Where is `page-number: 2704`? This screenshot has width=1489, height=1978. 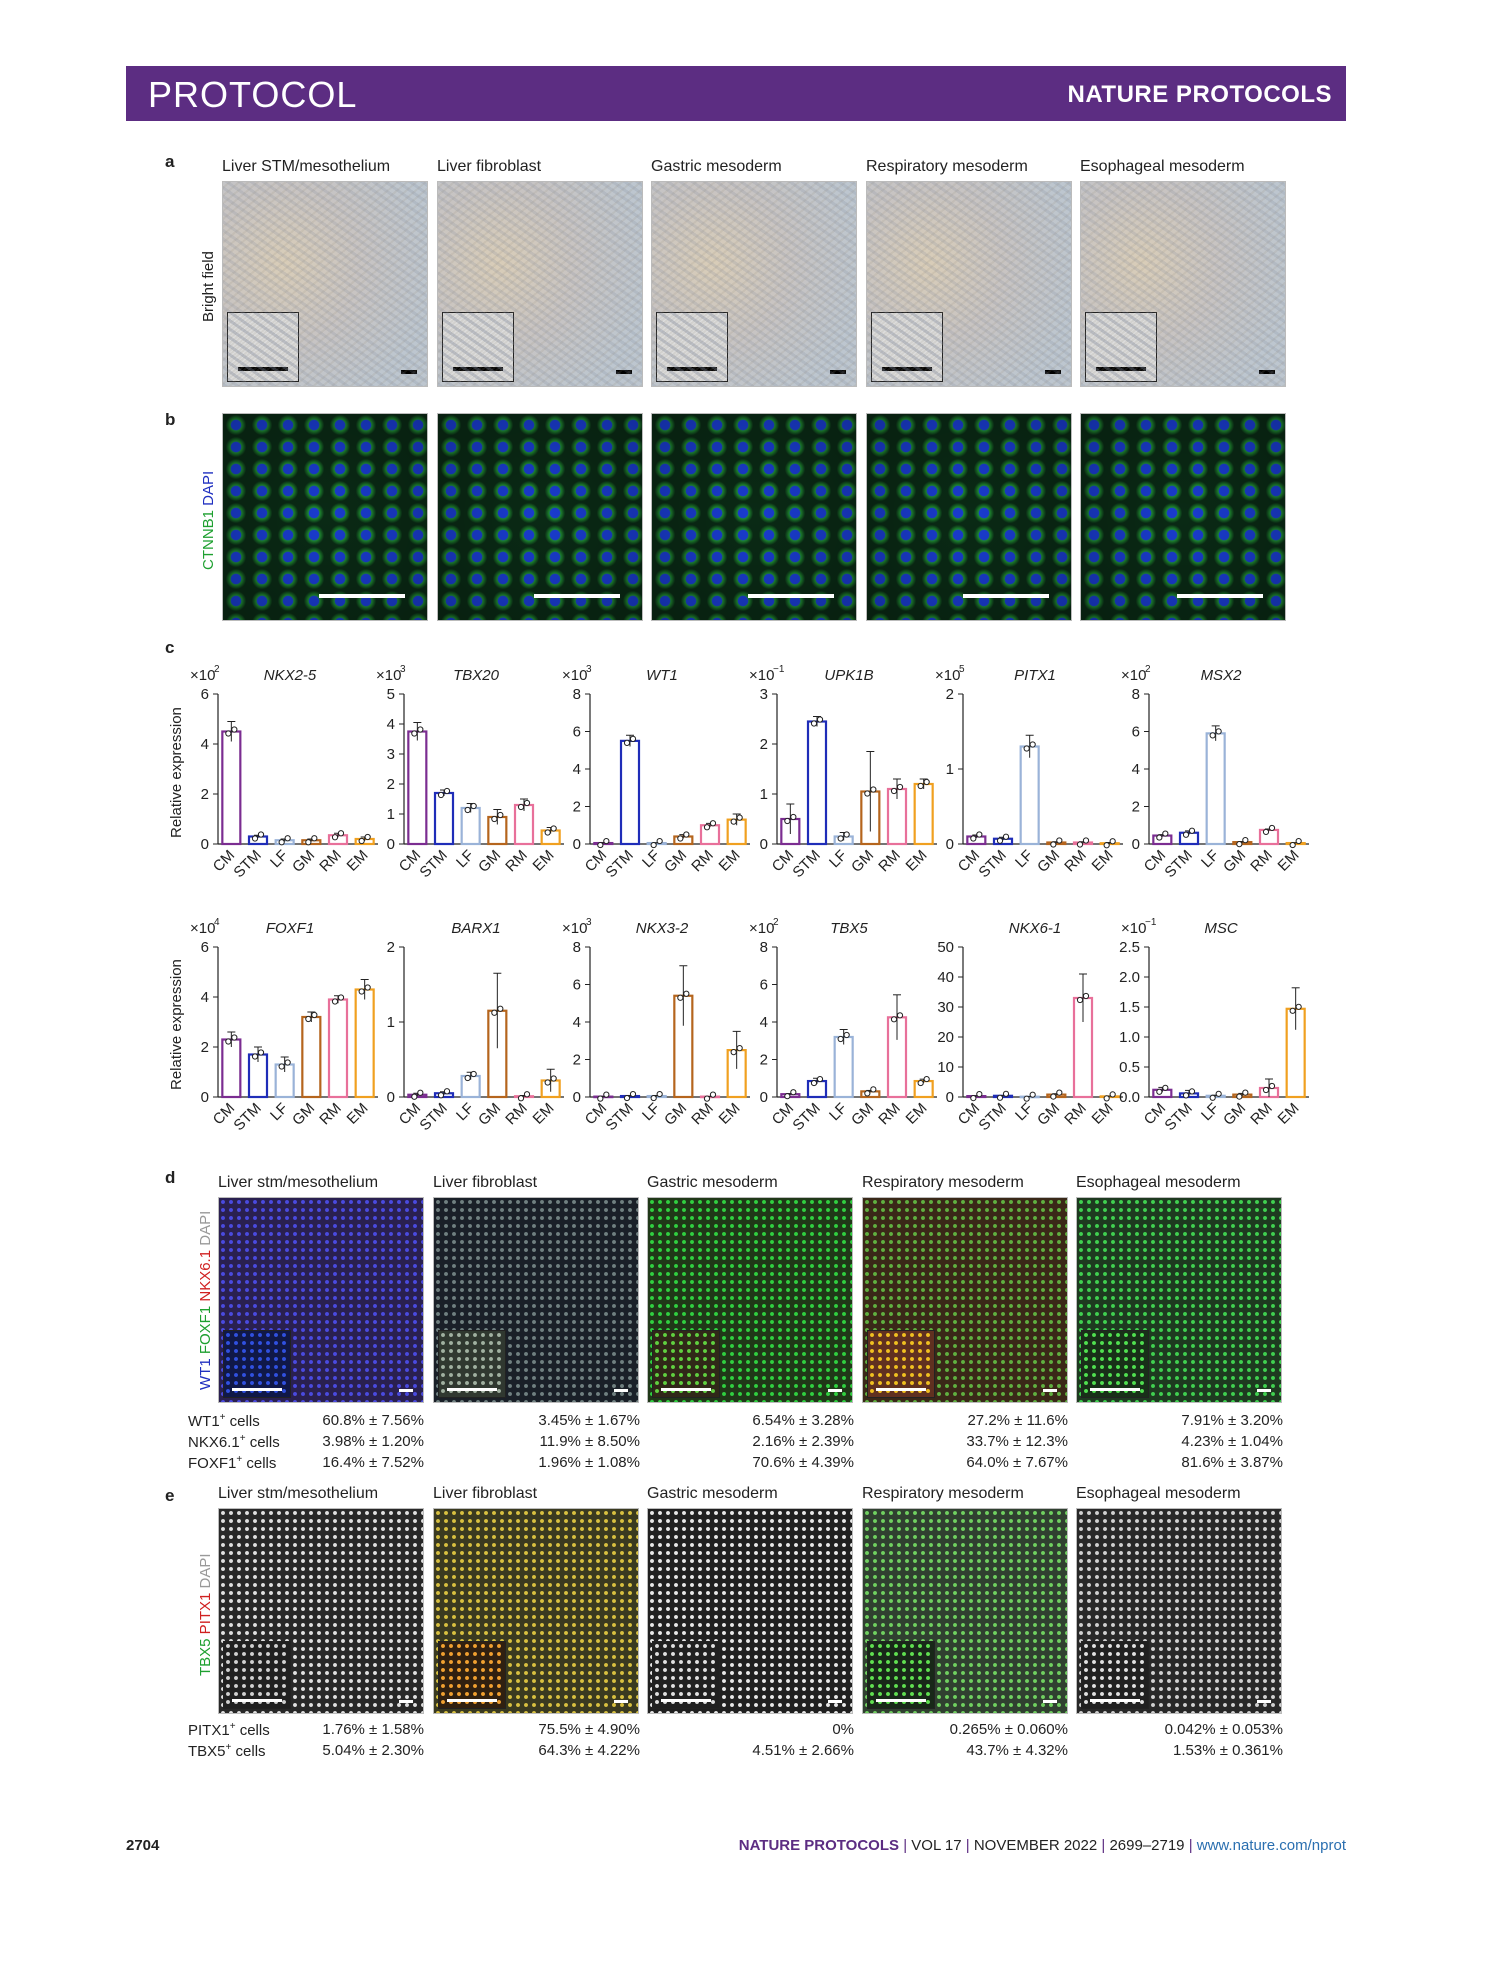
page-number: 2704 is located at coordinates (143, 1845).